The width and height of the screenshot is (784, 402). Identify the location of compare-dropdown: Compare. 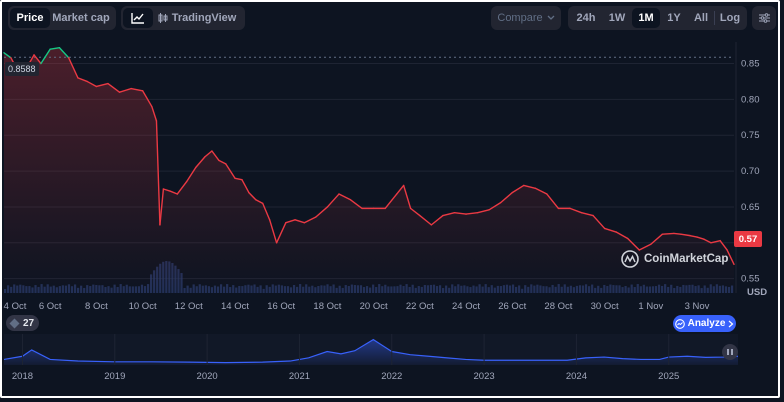
(526, 18).